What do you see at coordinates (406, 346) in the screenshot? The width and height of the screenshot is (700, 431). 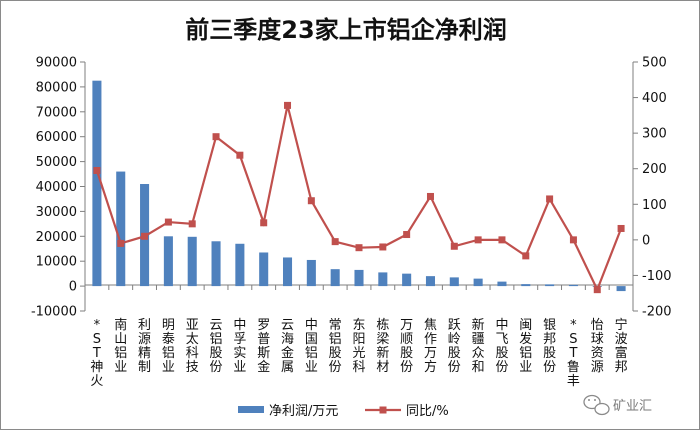 I see `category-label: 万顺股份` at bounding box center [406, 346].